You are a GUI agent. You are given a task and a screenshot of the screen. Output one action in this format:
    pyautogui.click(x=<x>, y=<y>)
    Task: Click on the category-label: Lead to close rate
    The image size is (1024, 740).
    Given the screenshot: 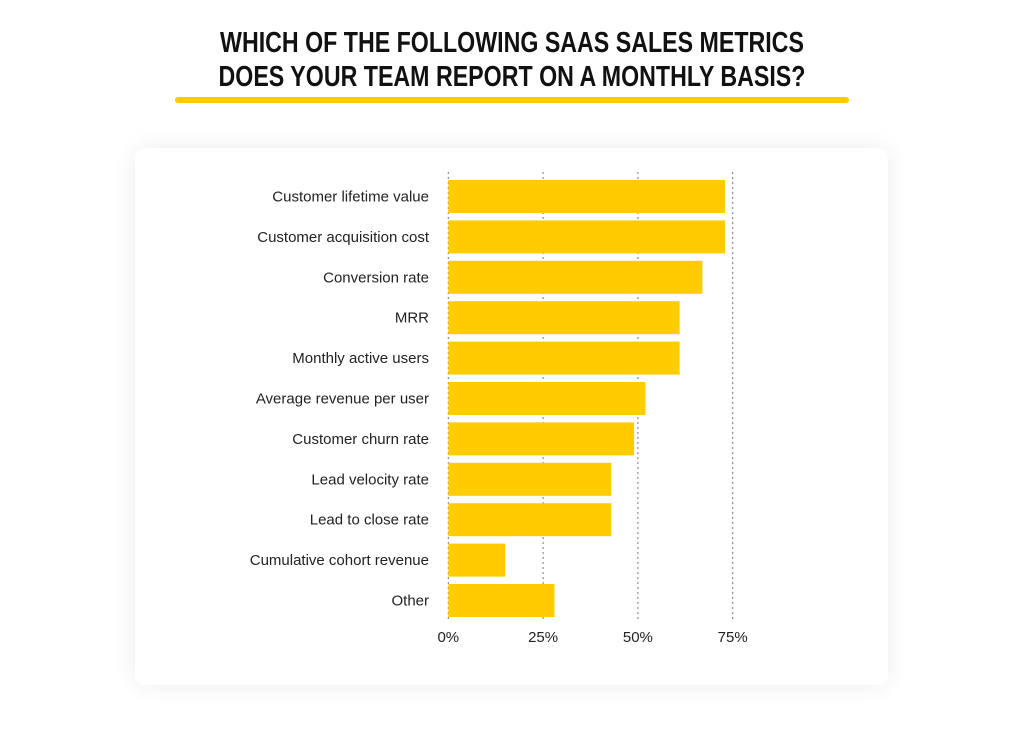 What is the action you would take?
    pyautogui.click(x=369, y=520)
    